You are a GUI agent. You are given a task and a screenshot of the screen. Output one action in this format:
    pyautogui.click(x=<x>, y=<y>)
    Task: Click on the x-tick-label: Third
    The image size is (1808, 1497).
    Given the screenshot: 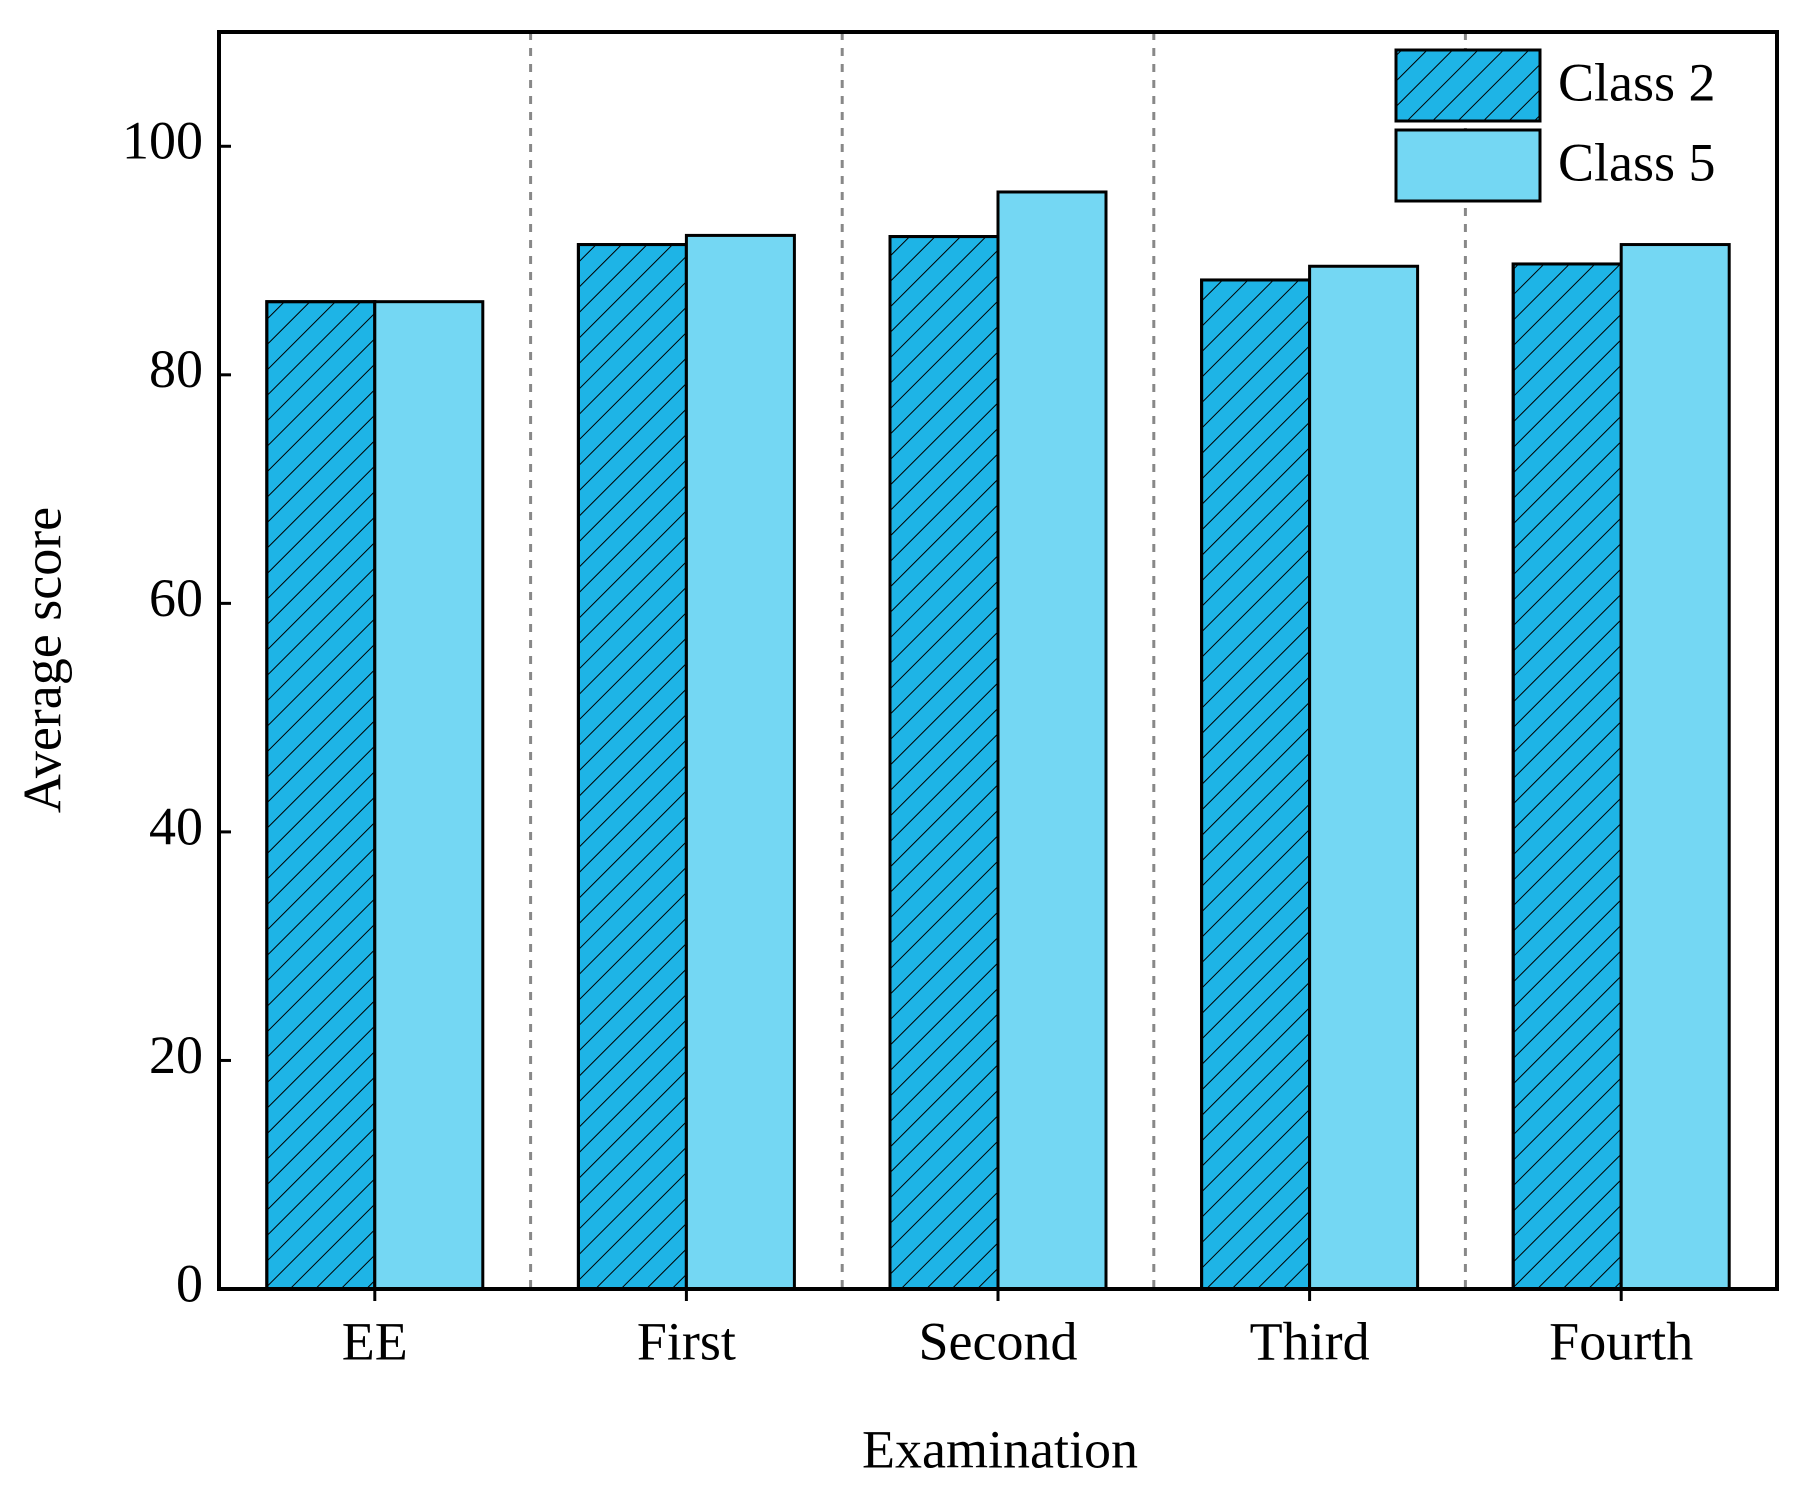 What is the action you would take?
    pyautogui.click(x=1310, y=1341)
    